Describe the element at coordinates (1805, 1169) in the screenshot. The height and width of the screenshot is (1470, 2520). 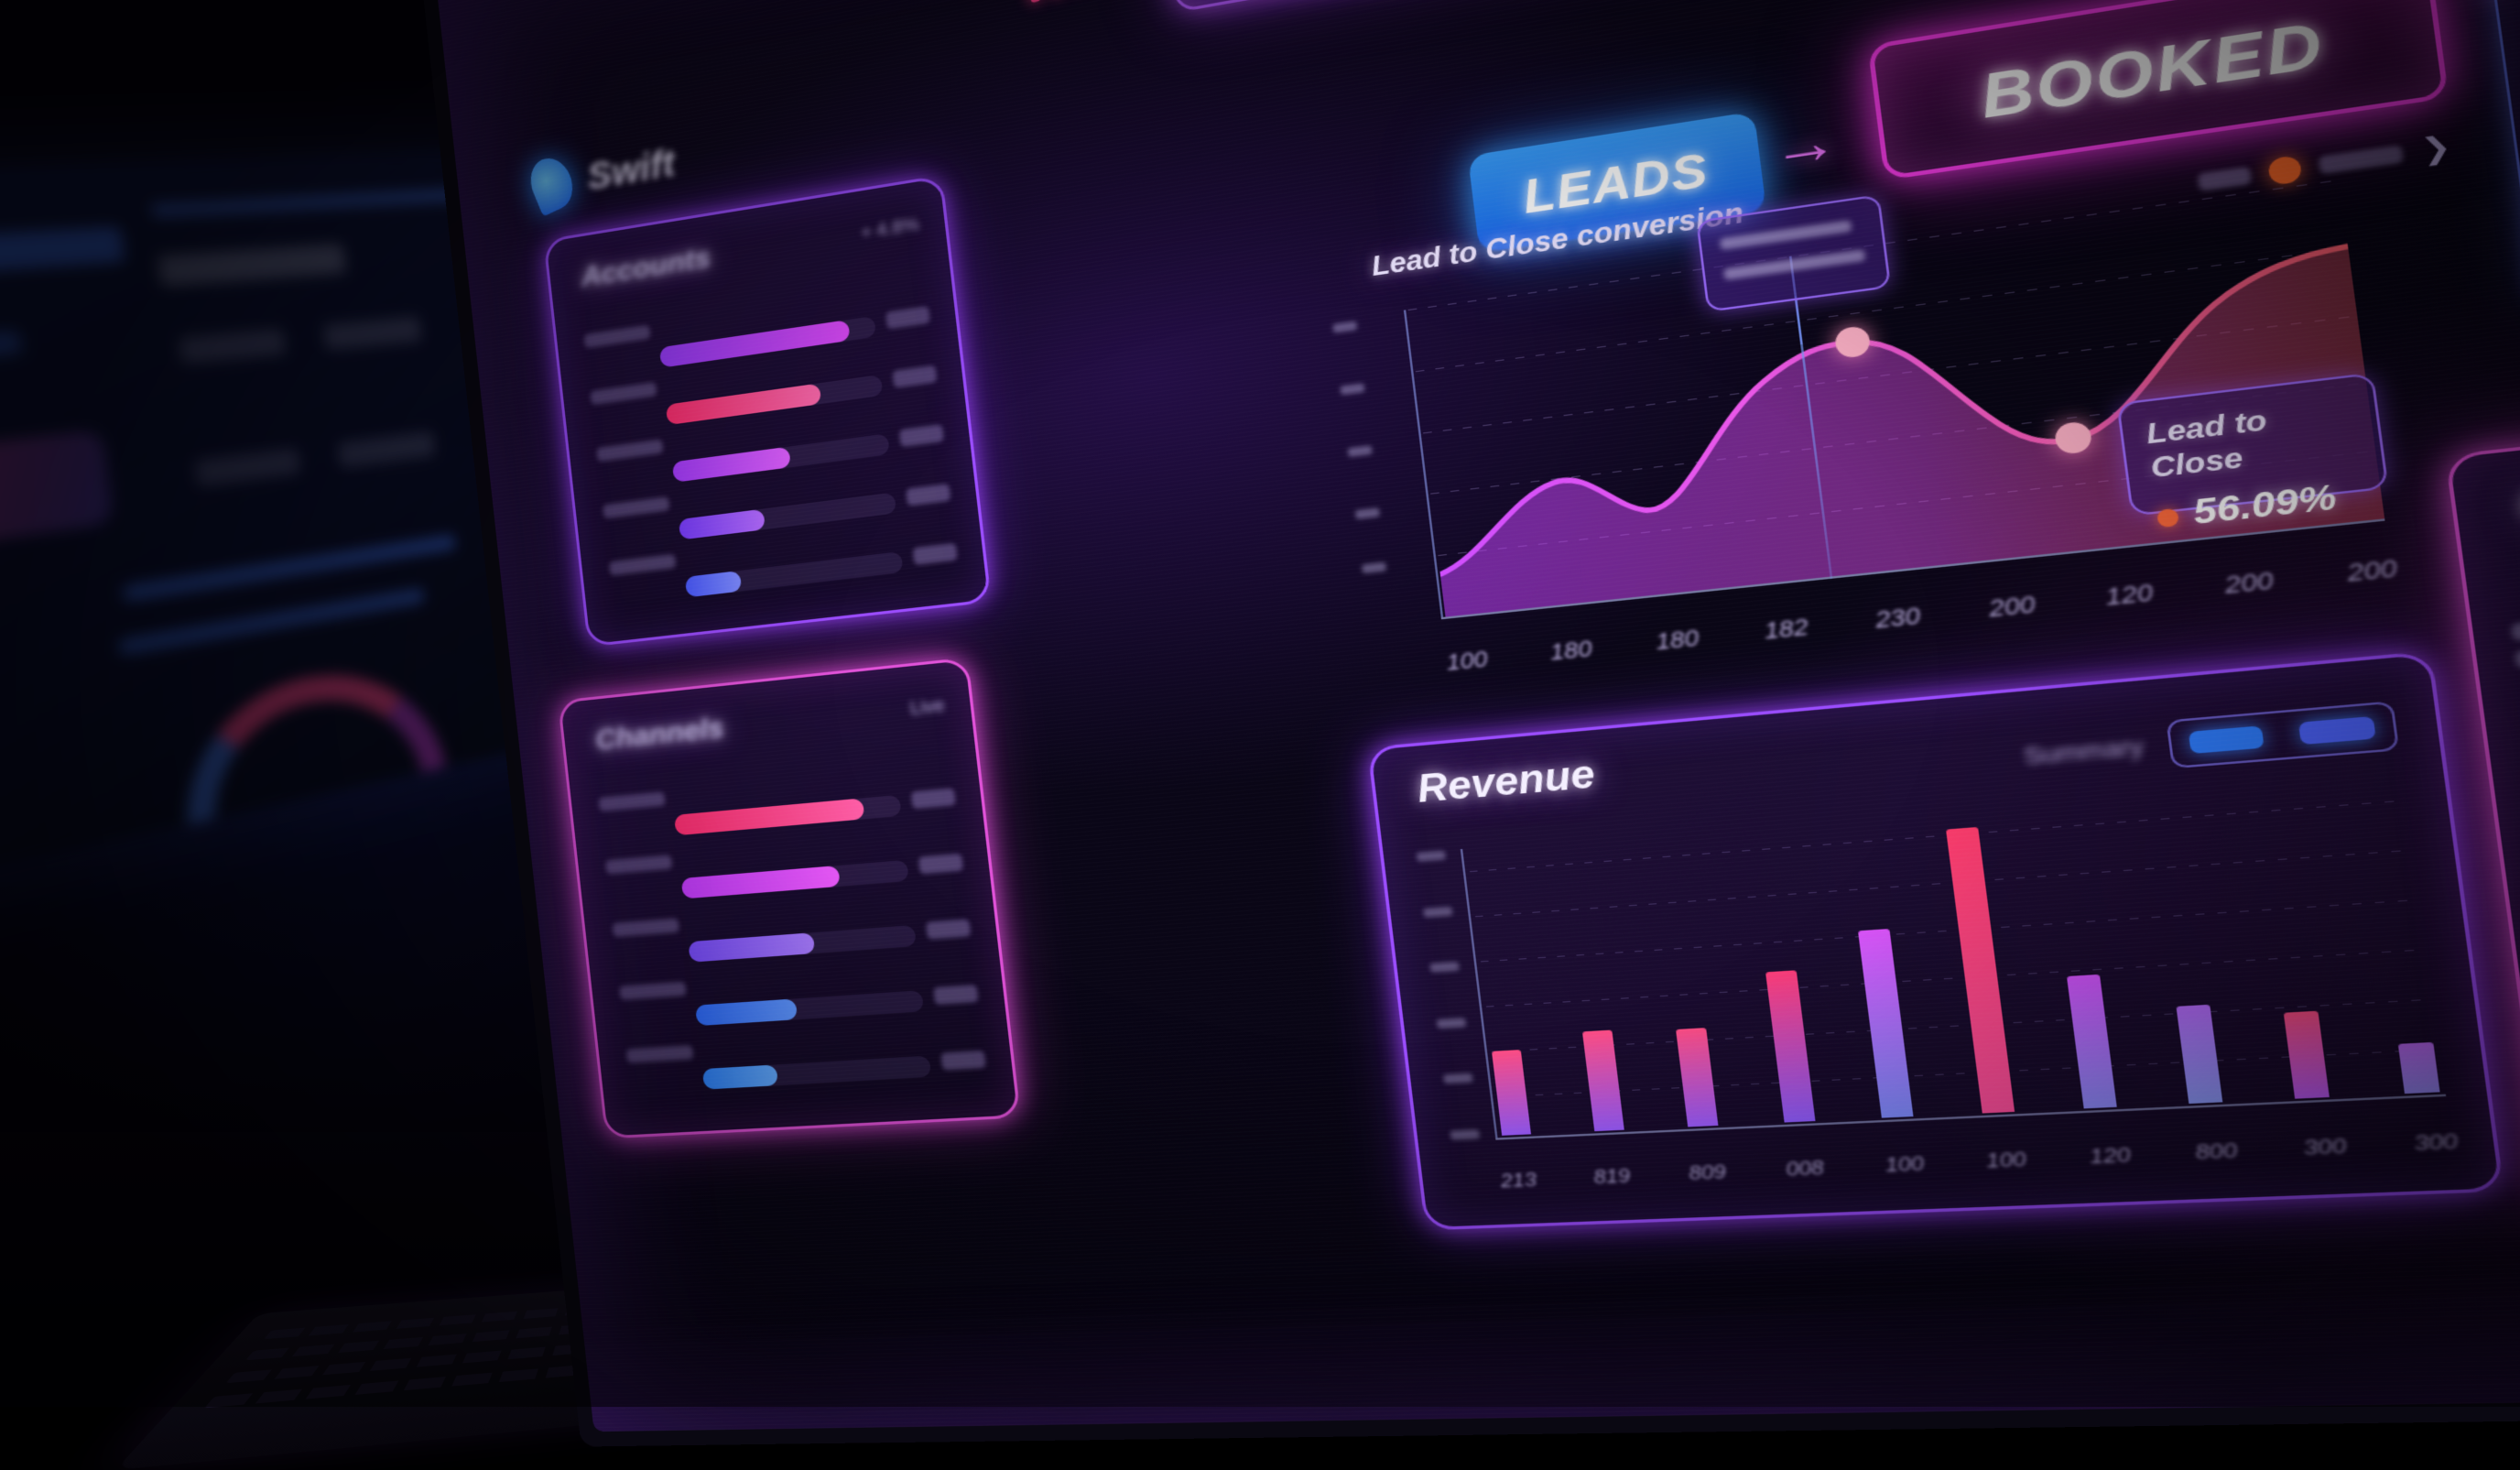
I see `x-tick: 008` at that location.